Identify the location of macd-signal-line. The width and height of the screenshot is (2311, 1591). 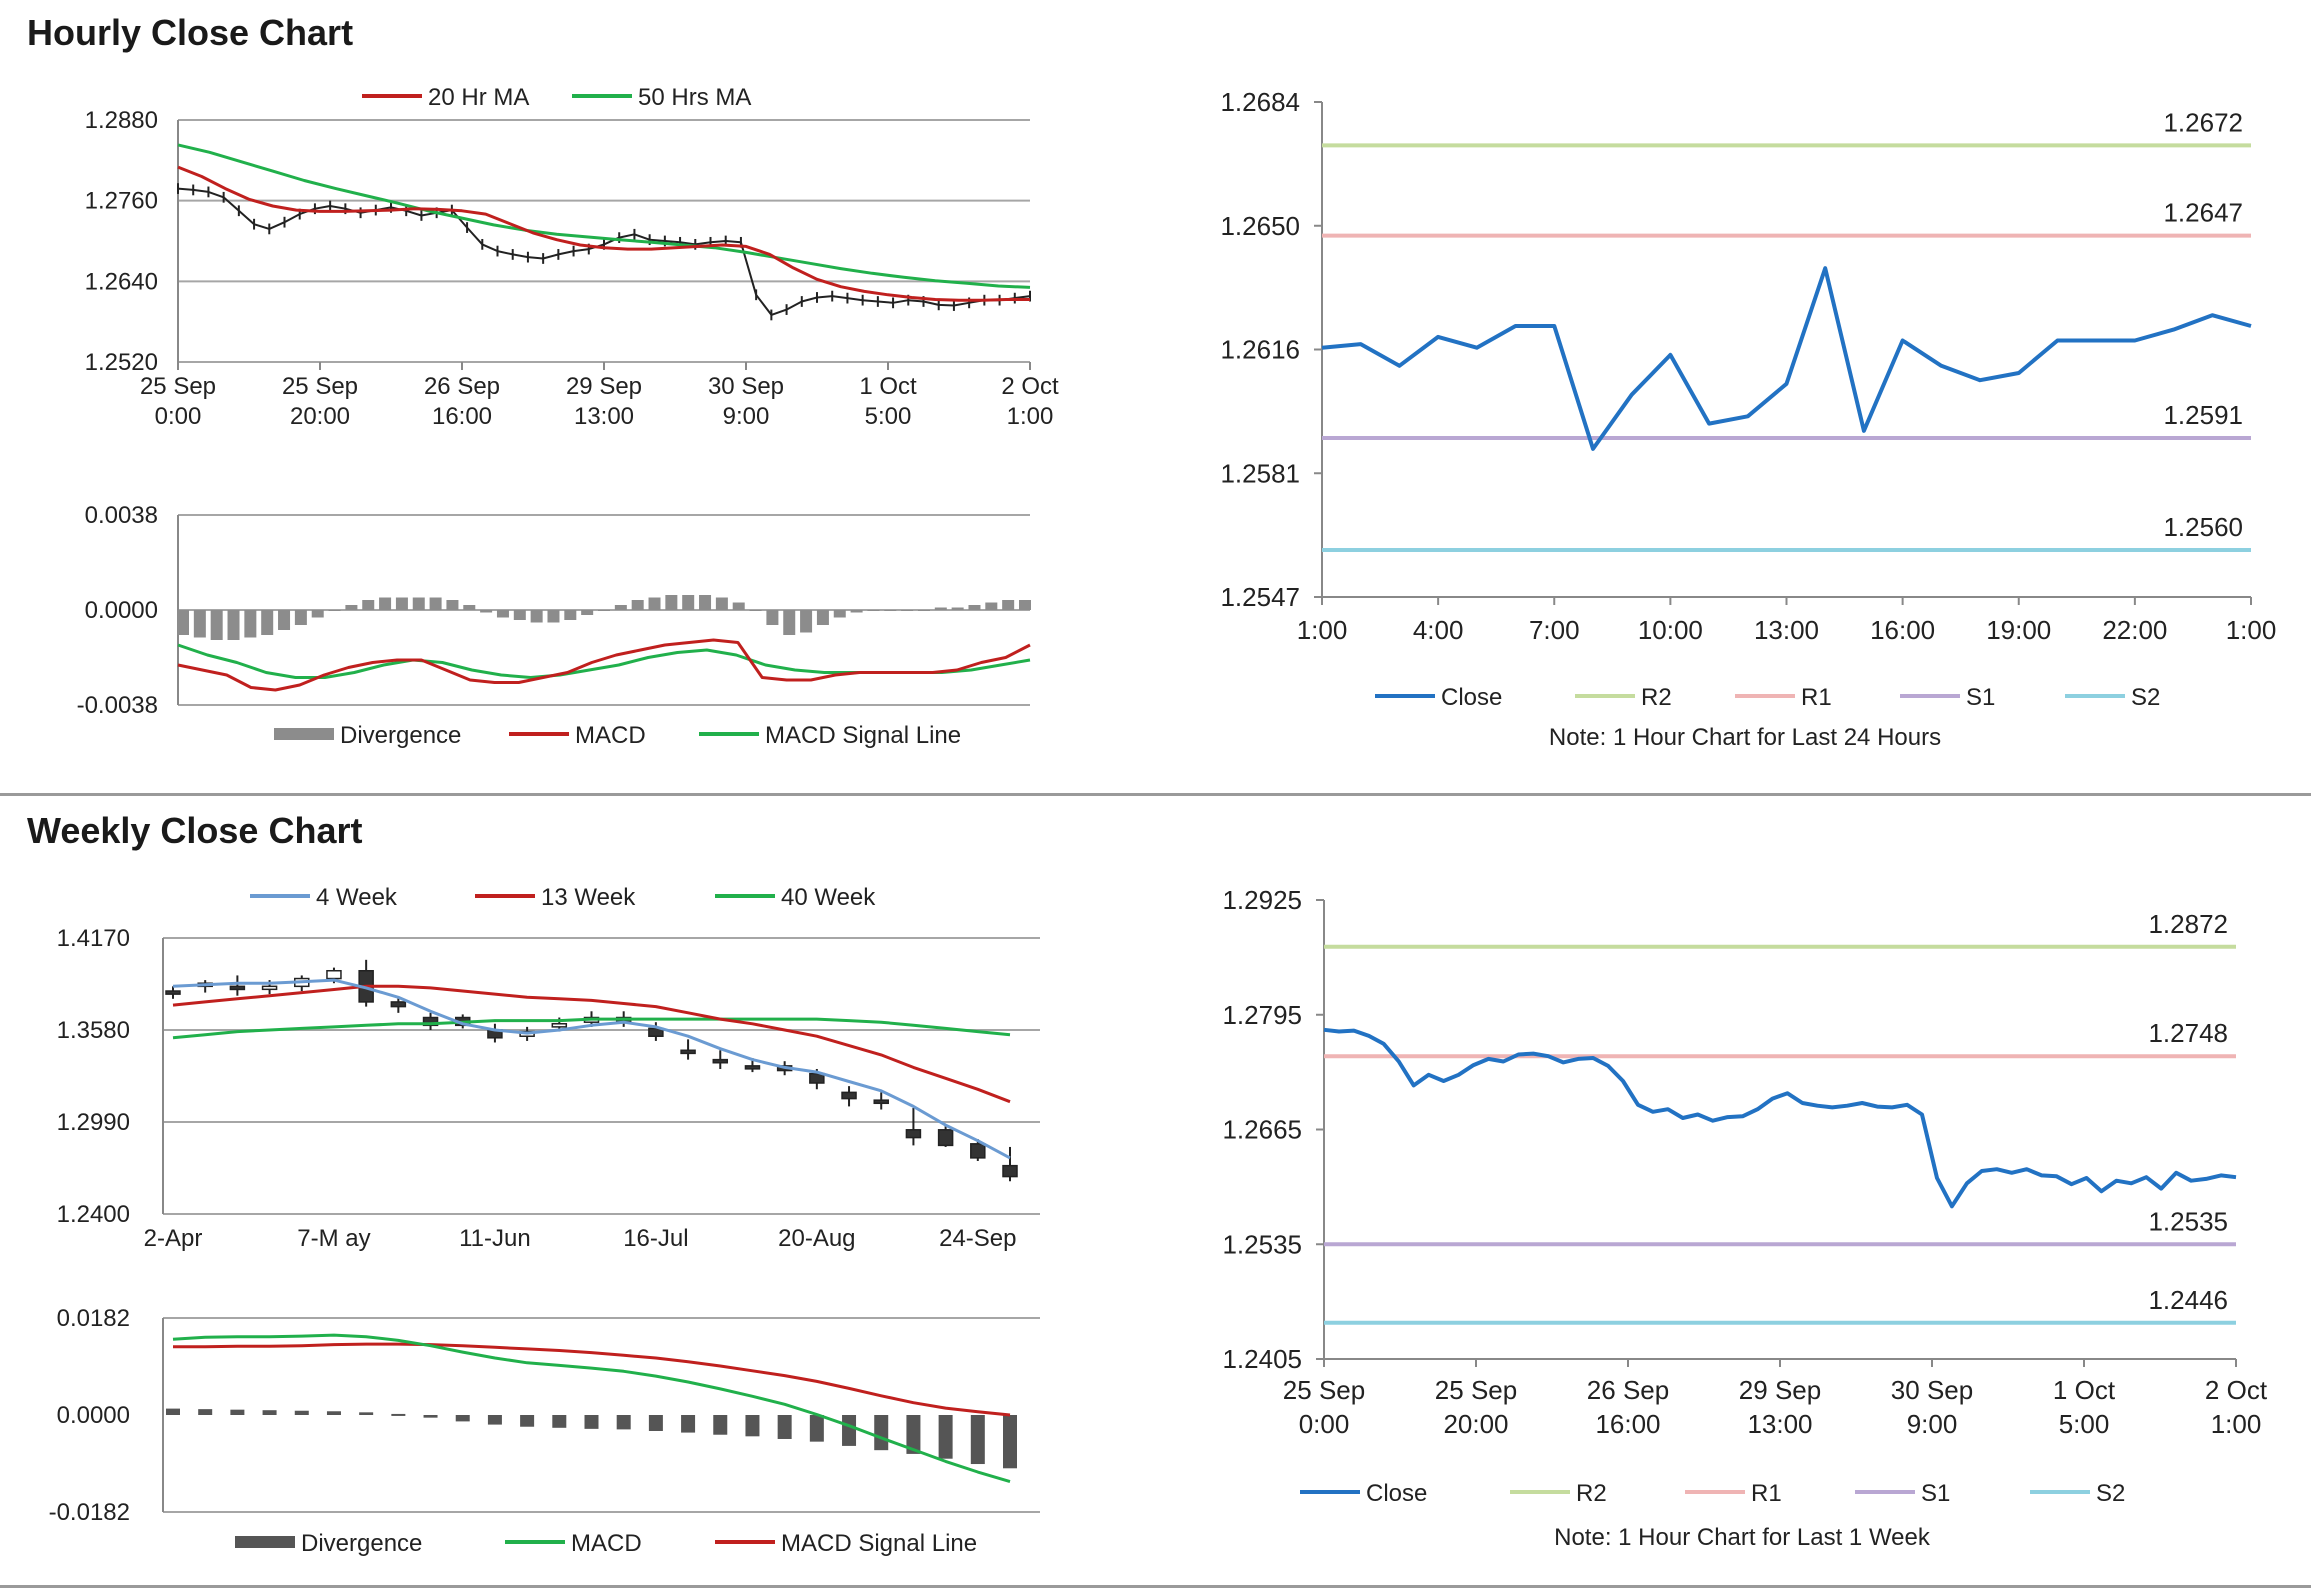
(592, 1379).